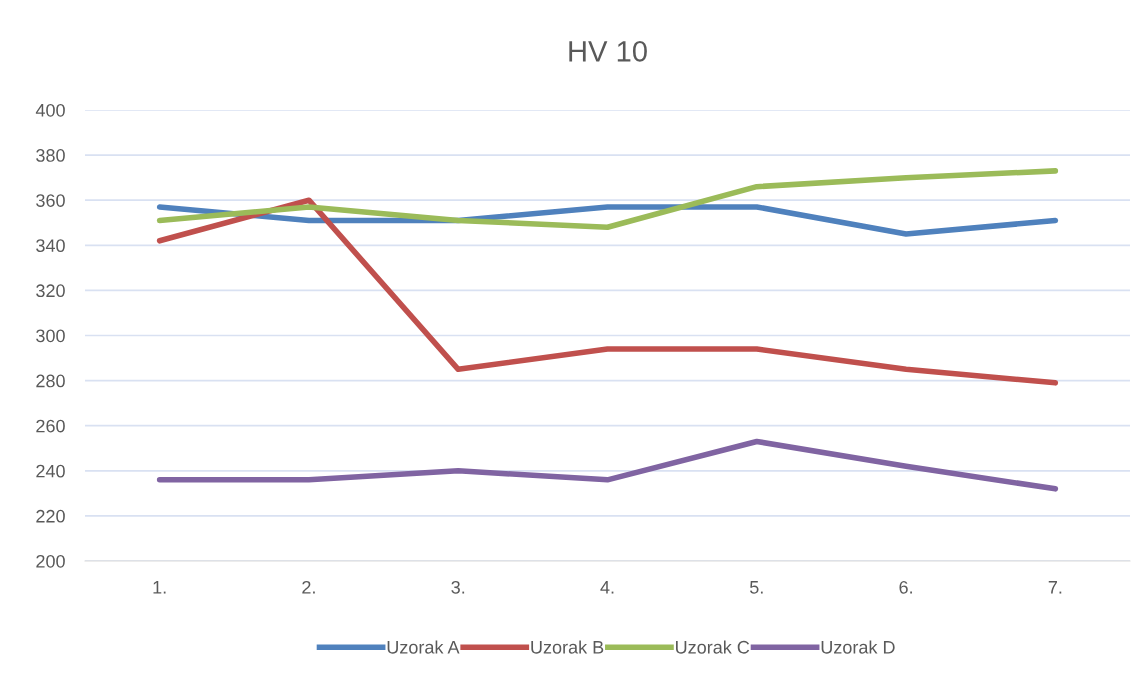 This screenshot has width=1147, height=677. Describe the element at coordinates (50, 426) in the screenshot. I see `y-tick-label: 260` at that location.